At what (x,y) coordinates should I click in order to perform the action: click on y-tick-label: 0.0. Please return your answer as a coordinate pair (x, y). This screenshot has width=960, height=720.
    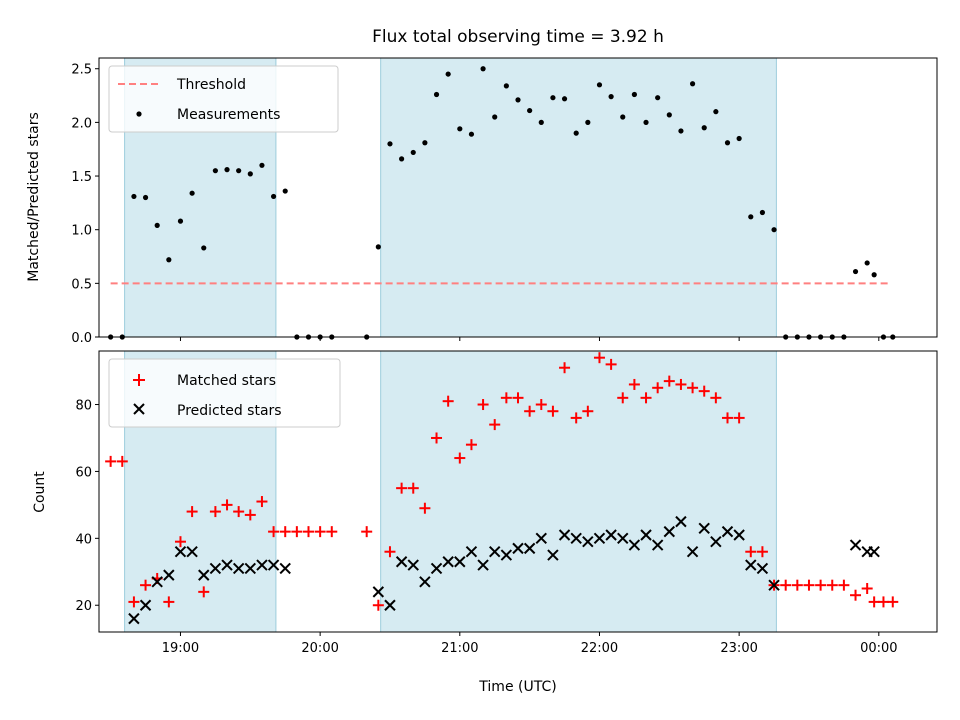
    Looking at the image, I should click on (81, 338).